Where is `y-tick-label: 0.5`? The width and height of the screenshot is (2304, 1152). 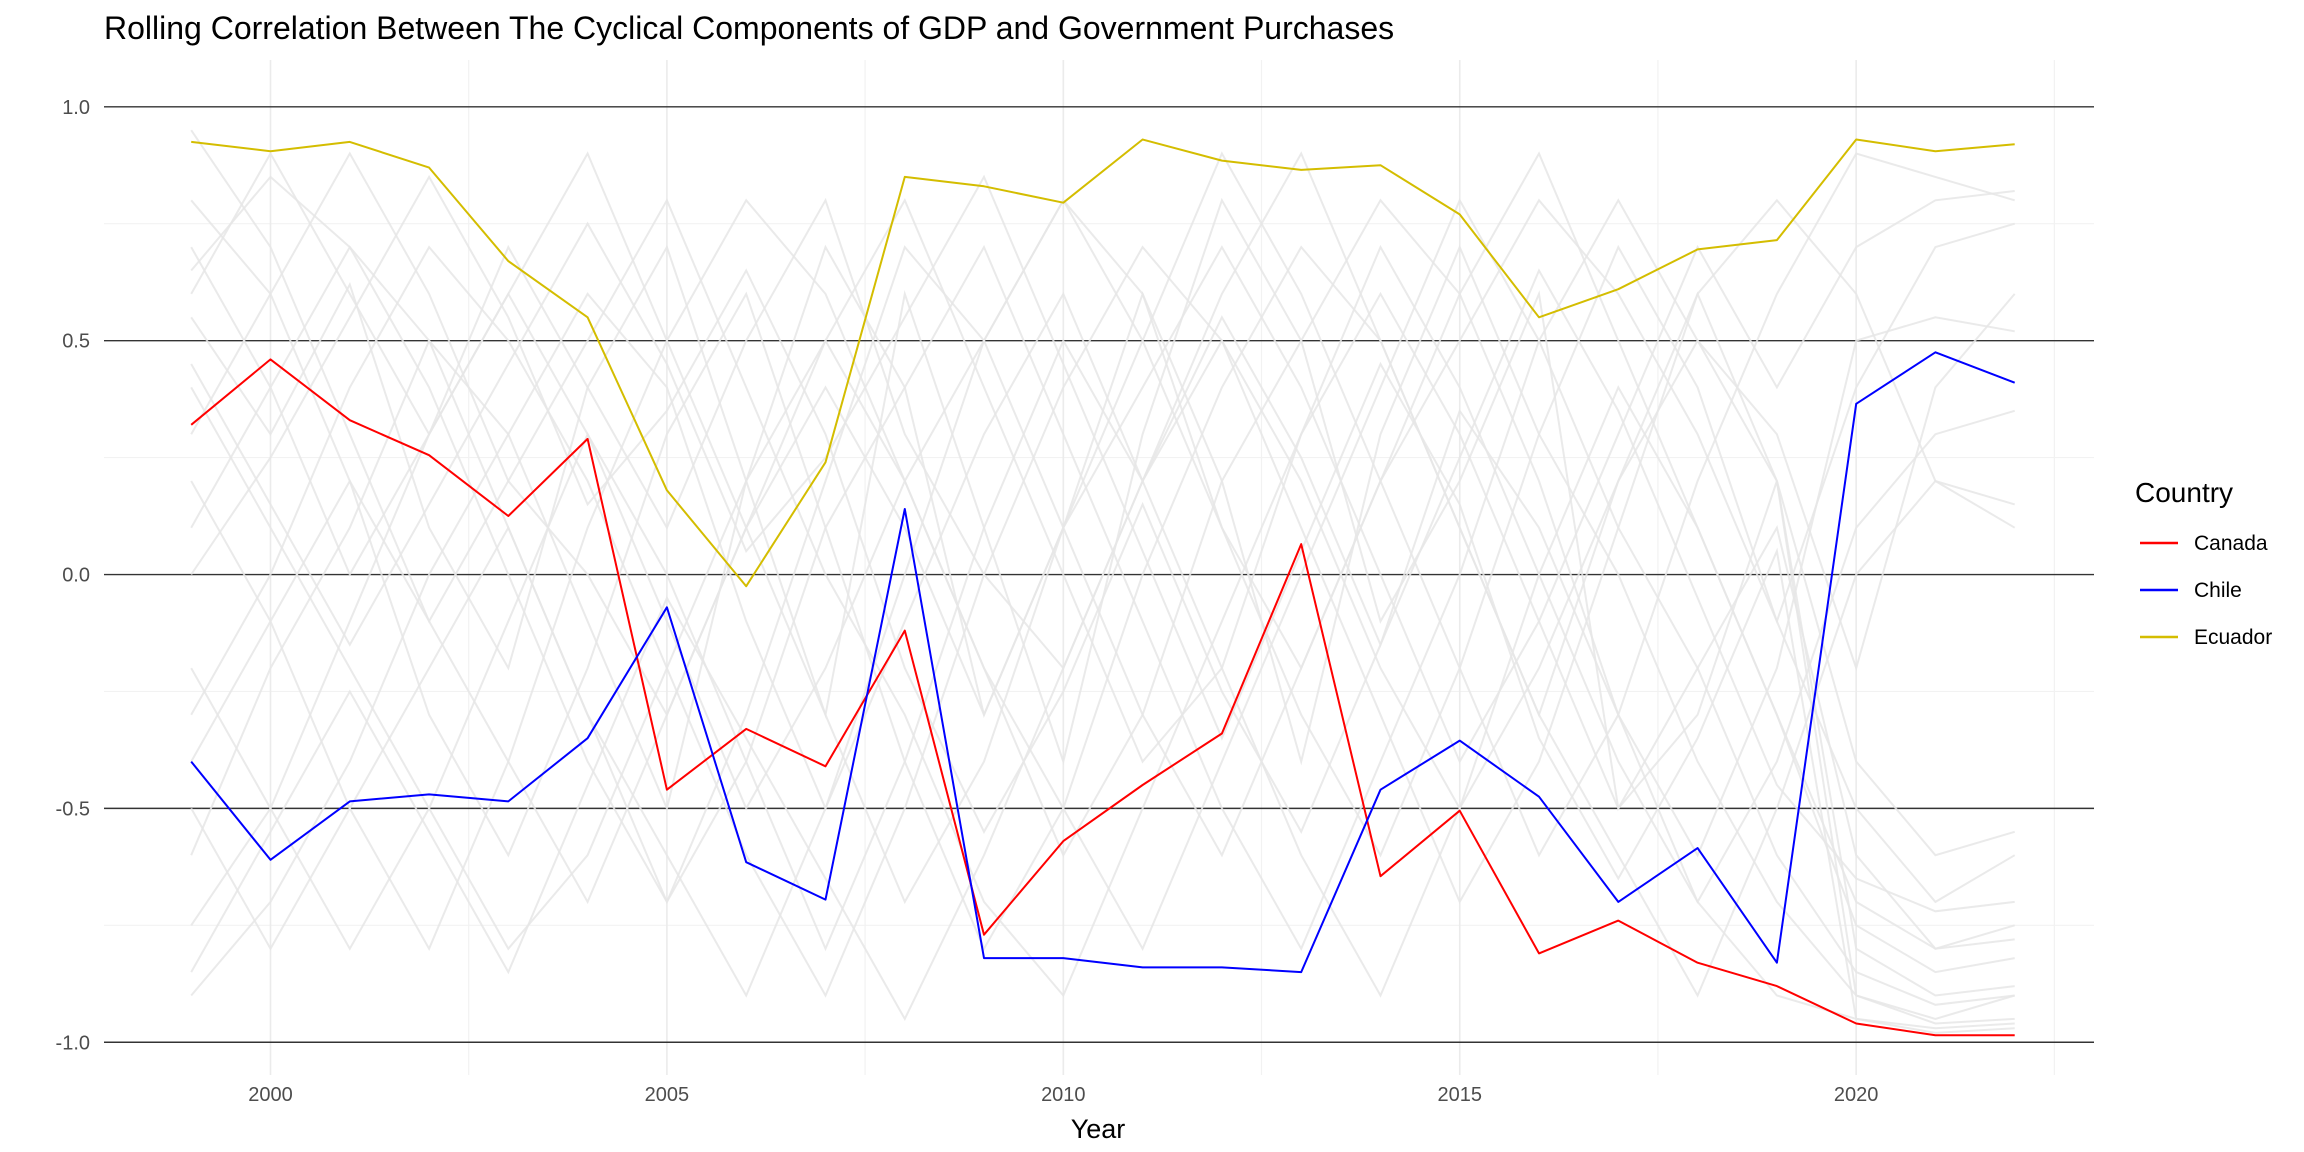 y-tick-label: 0.5 is located at coordinates (76, 342).